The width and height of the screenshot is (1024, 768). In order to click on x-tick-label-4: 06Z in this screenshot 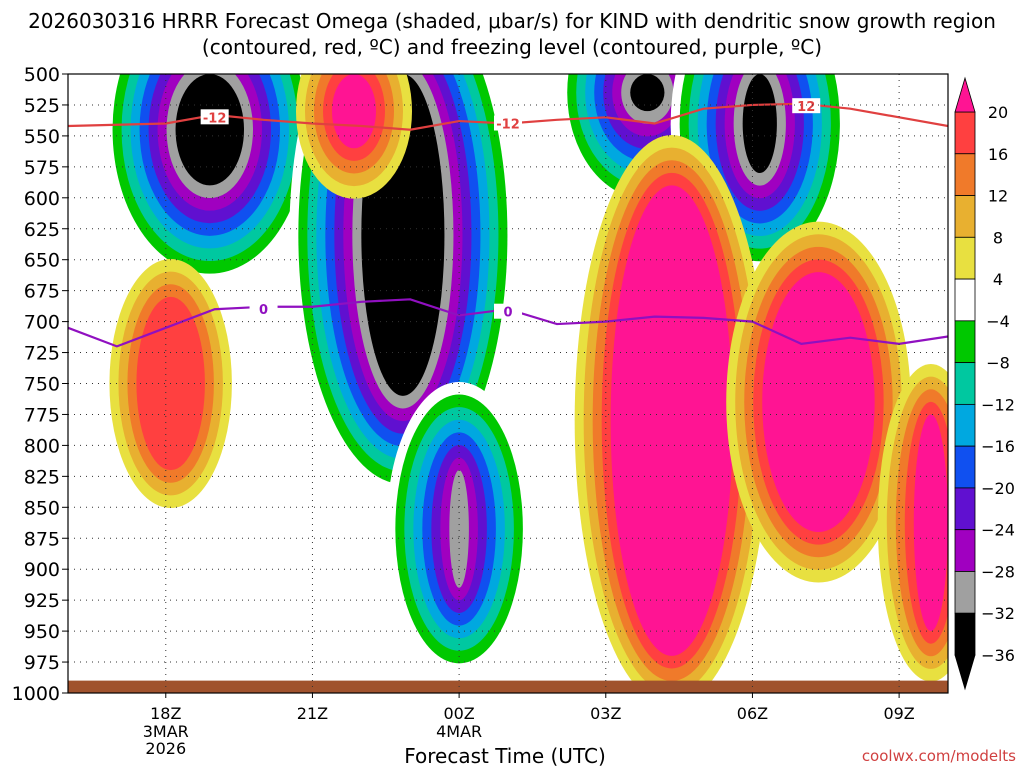, I will do `click(752, 713)`.